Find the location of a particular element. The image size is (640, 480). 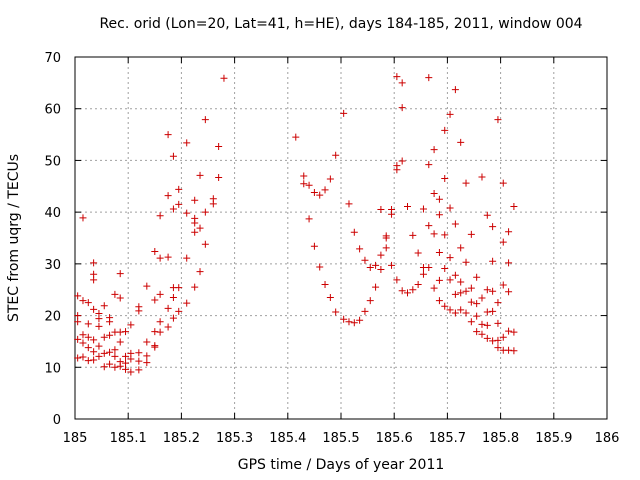

y-tick-label: 0 is located at coordinates (57, 420).